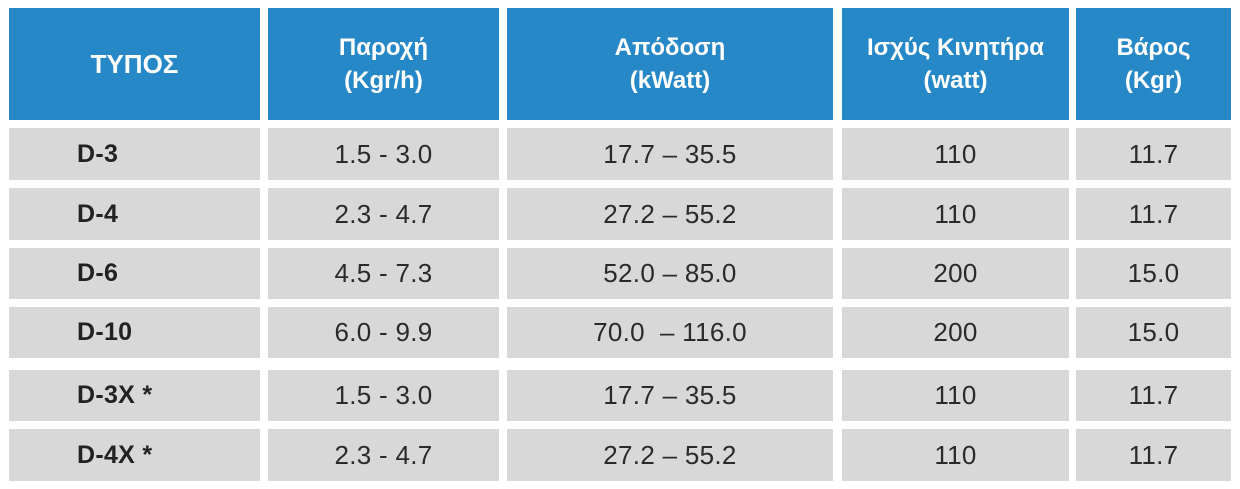 This screenshot has width=1240, height=489. What do you see at coordinates (134, 455) in the screenshot?
I see `cell-type: D-4X *` at bounding box center [134, 455].